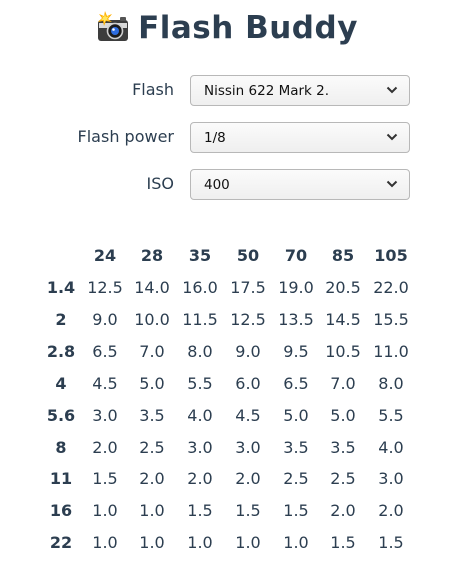 This screenshot has height=585, width=452. Describe the element at coordinates (200, 319) in the screenshot. I see `table-cell: 11.5` at that location.